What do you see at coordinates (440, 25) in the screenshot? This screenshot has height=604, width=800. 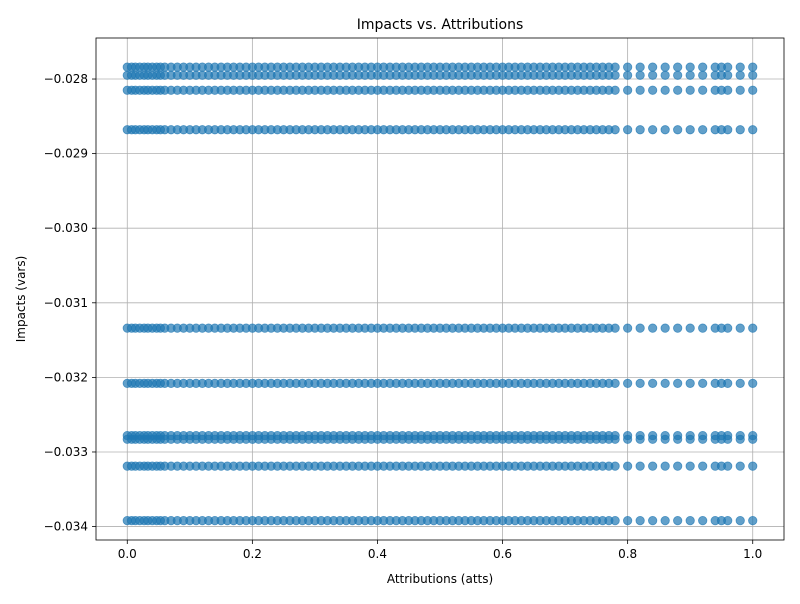 I see `chart-title: Impacts vs. Attributions` at bounding box center [440, 25].